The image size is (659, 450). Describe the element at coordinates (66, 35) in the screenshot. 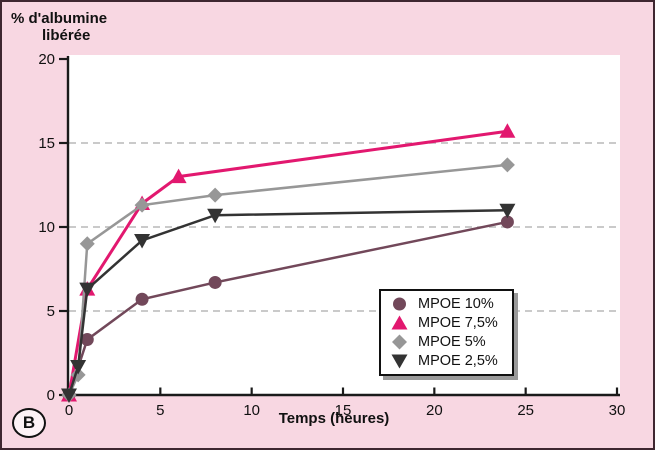

I see `y-axis-title-line2: libérée` at that location.